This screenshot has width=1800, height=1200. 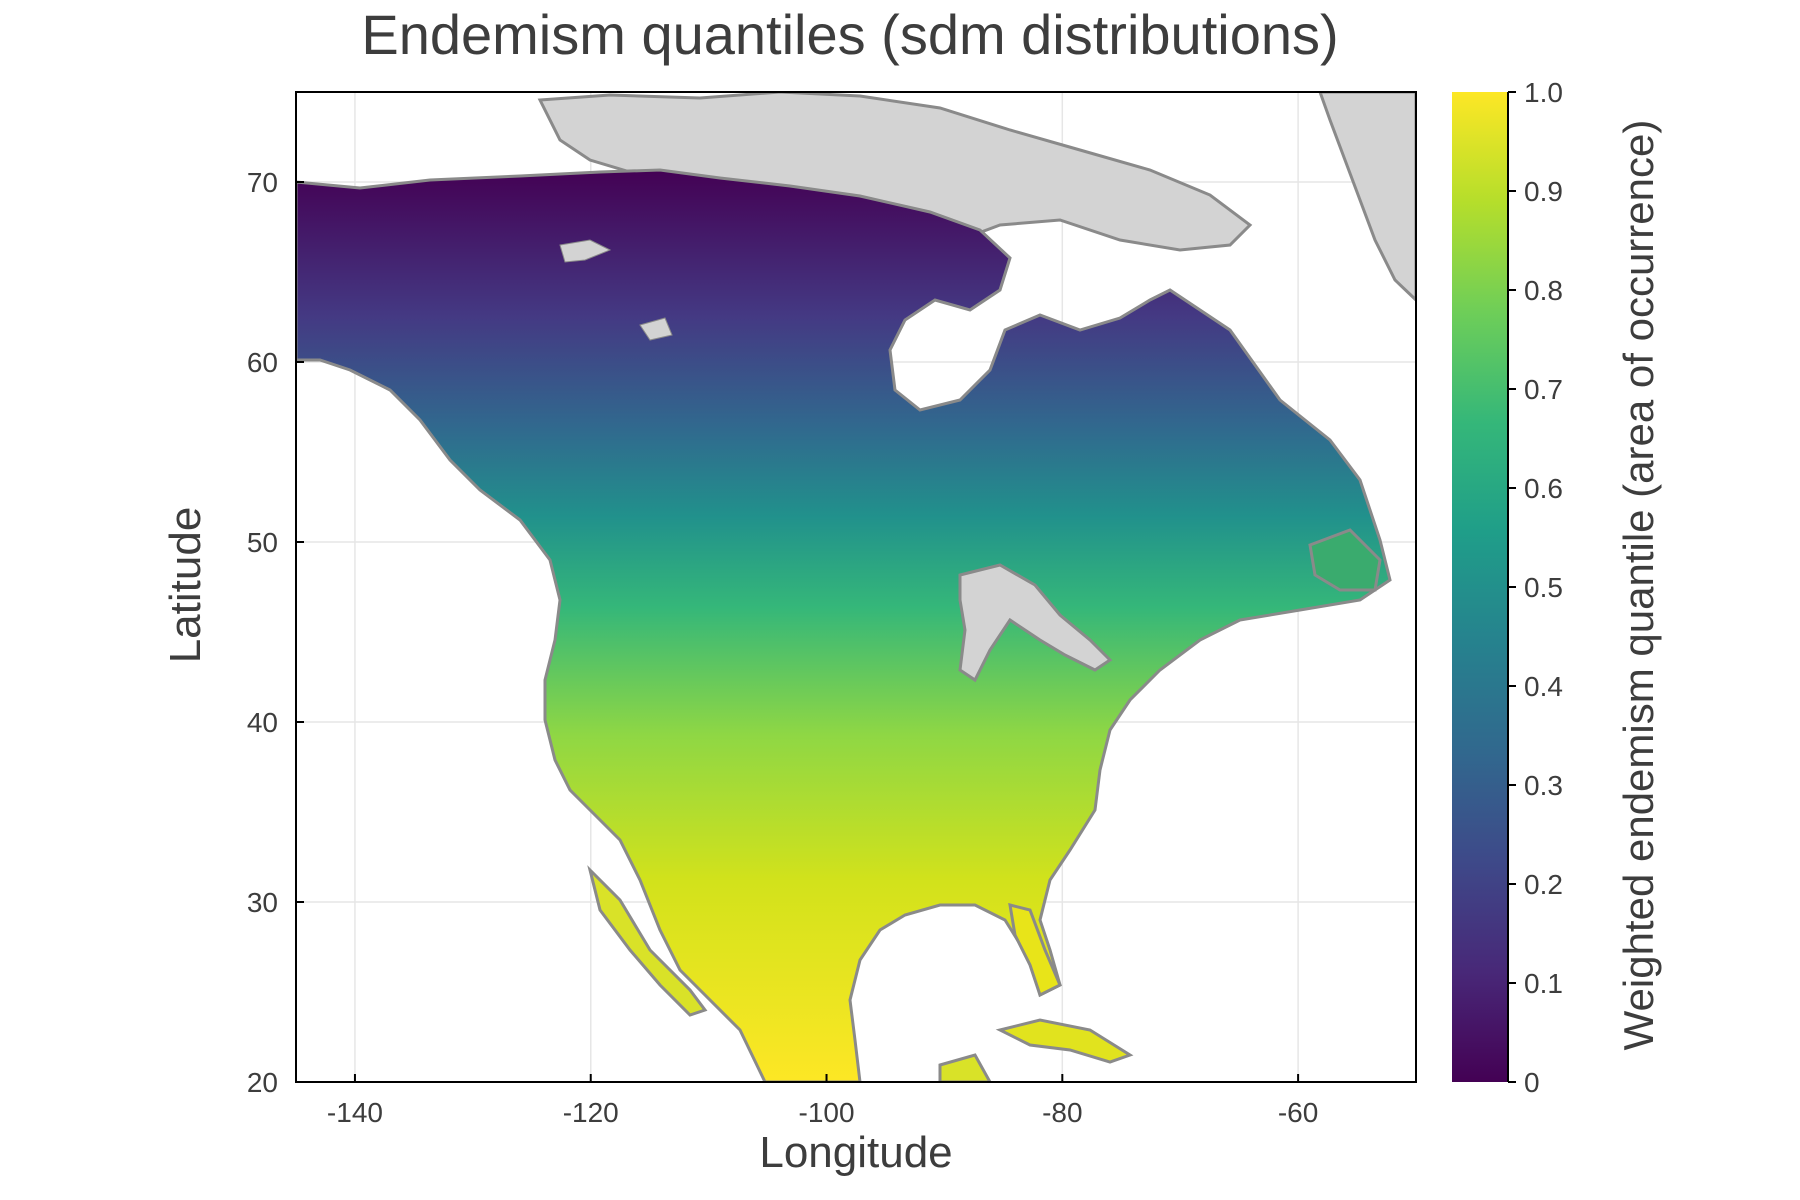 What do you see at coordinates (965, 1067) in the screenshot?
I see `yucatan-peninsula` at bounding box center [965, 1067].